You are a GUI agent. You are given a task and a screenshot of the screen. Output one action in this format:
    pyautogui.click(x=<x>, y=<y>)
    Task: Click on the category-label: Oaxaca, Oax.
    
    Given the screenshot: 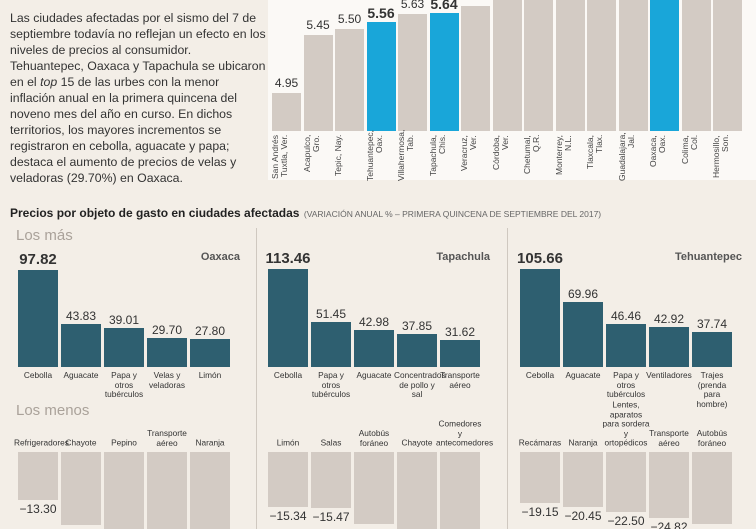 What is the action you would take?
    pyautogui.click(x=657, y=151)
    